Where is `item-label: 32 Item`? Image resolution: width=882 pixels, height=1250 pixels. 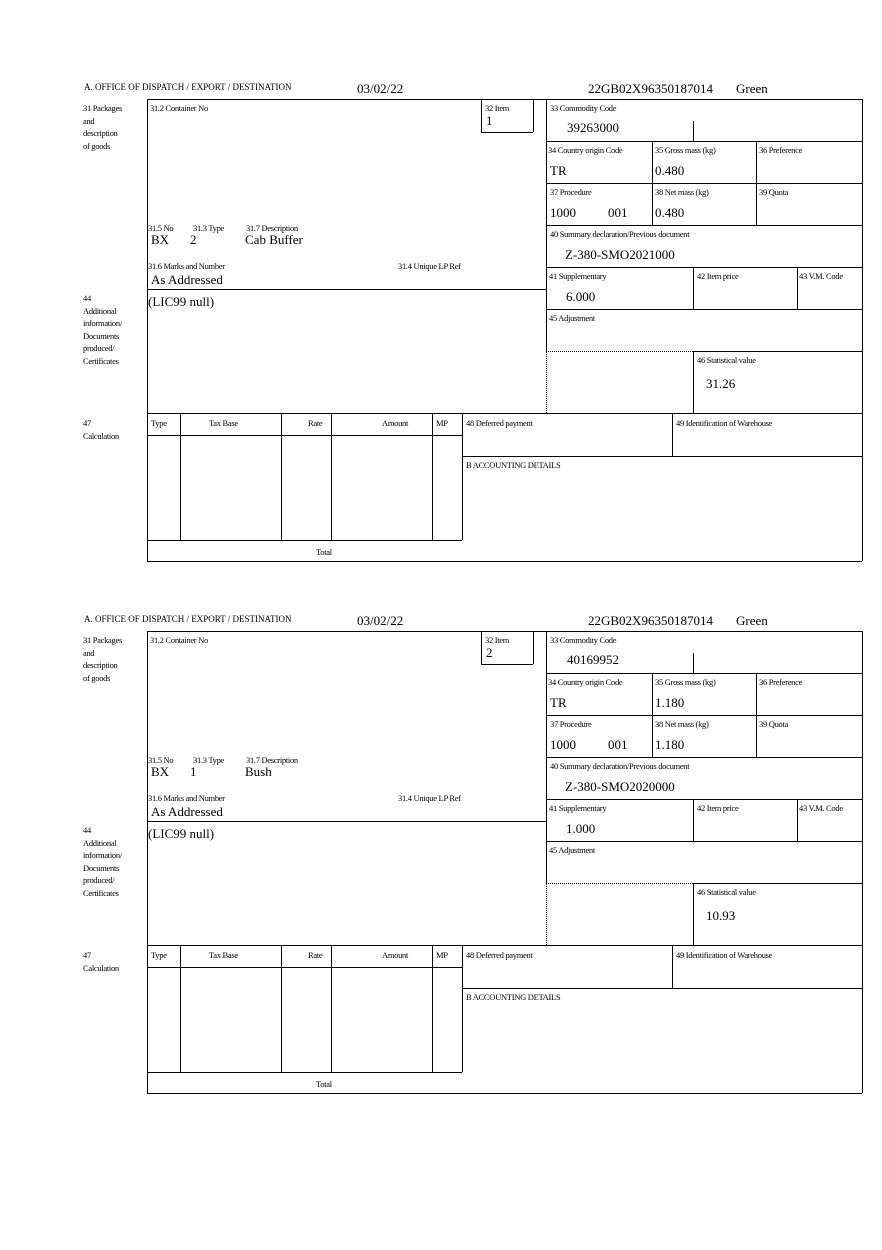
item-label: 32 Item is located at coordinates (497, 108).